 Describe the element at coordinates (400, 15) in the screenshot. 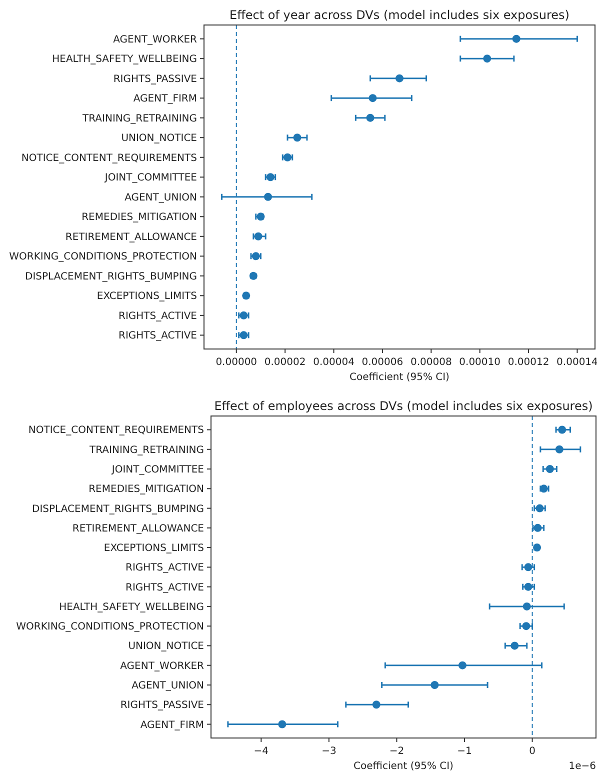

I see `chart-title: Effect of year across DVs (model includes six exposures)` at that location.